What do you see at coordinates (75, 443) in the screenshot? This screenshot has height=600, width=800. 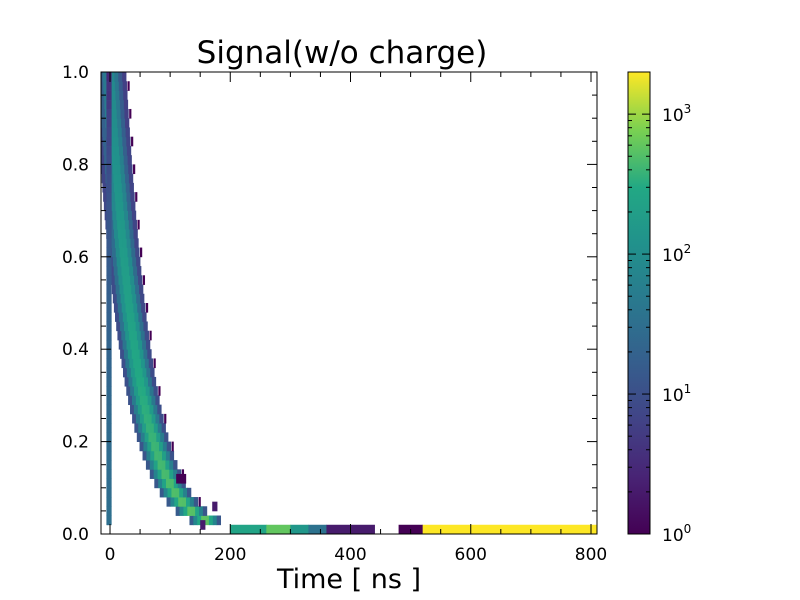 I see `y-tick-label: 0.2` at bounding box center [75, 443].